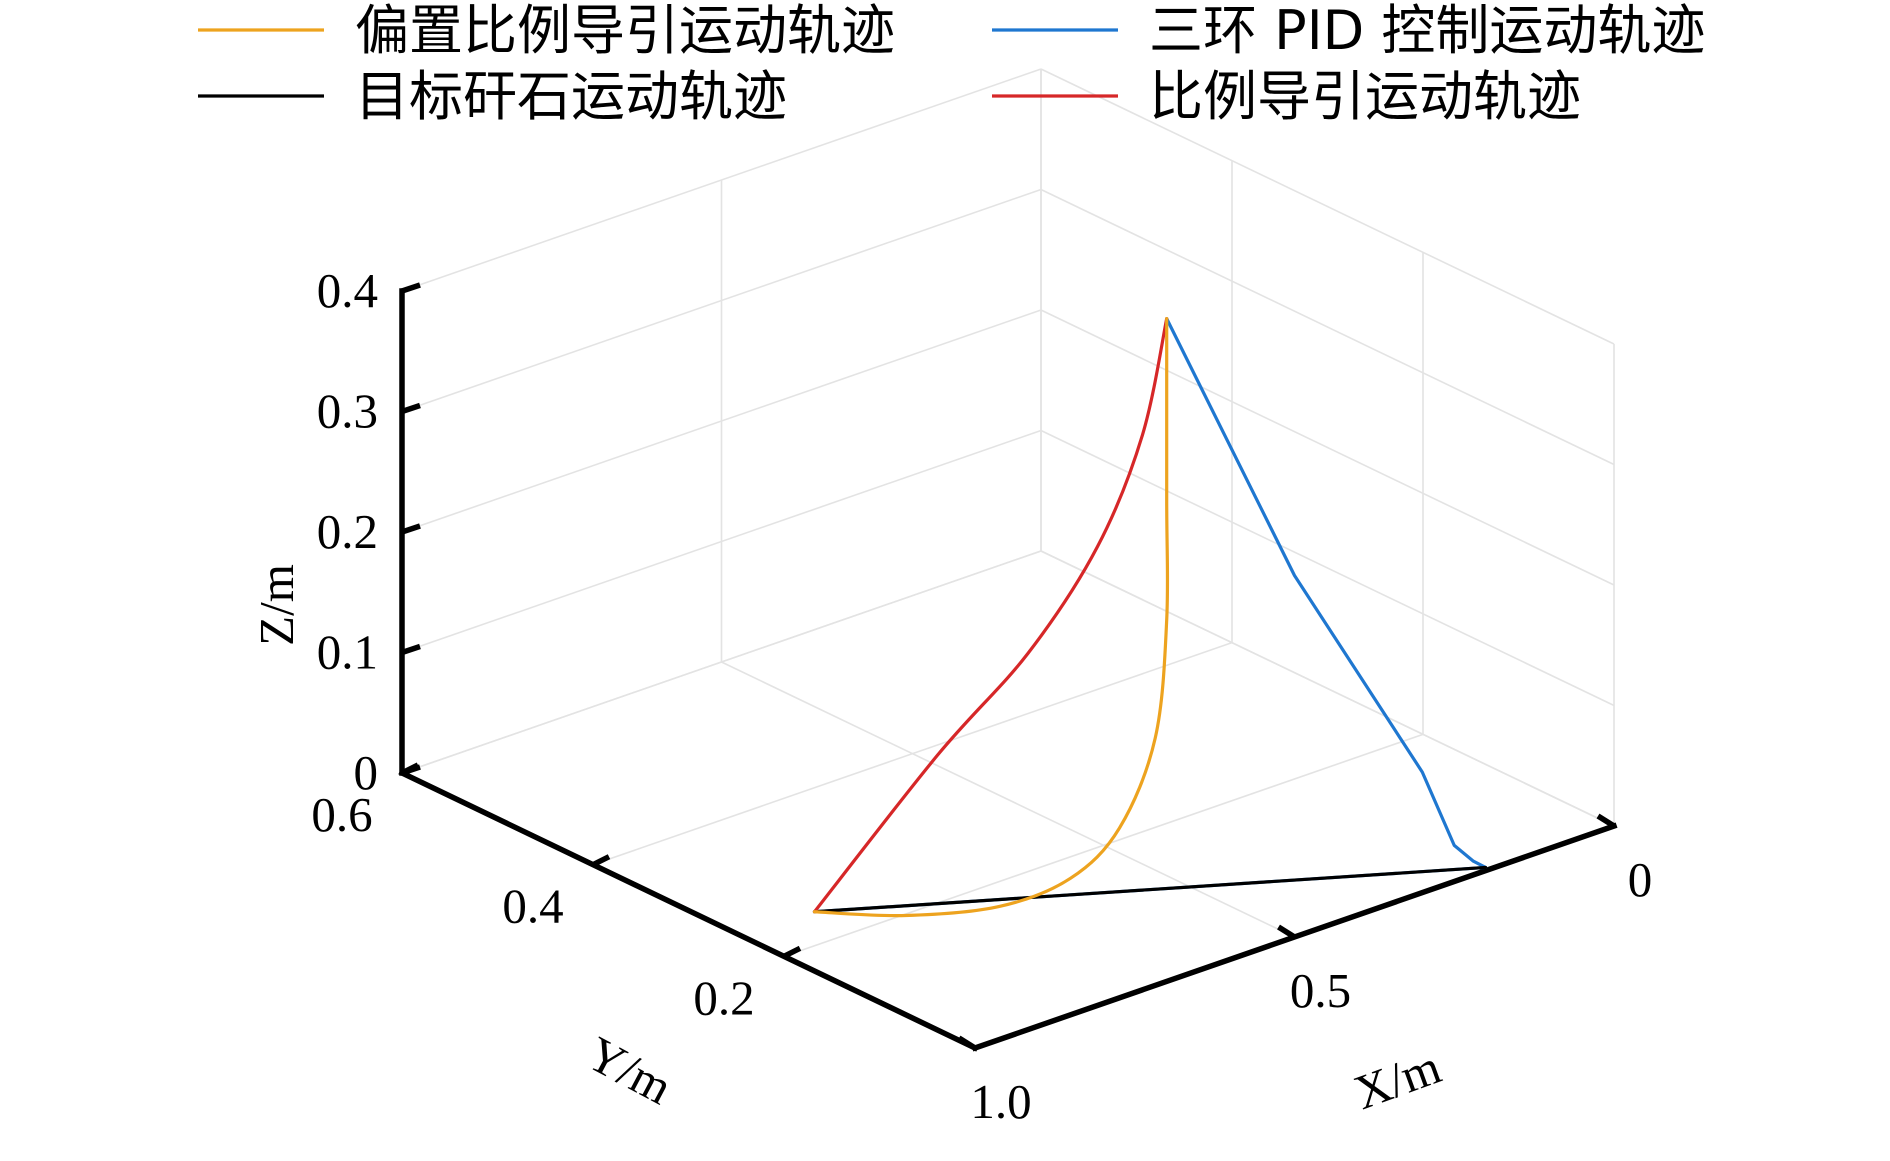  Describe the element at coordinates (276, 605) in the screenshot. I see `z-axis-label: Z/m` at that location.